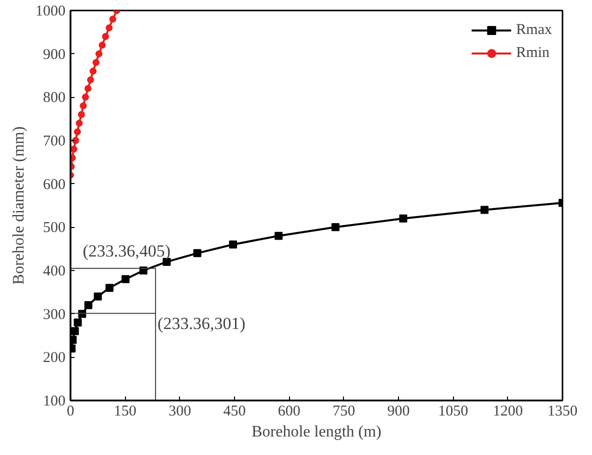 This screenshot has width=592, height=455. What do you see at coordinates (54, 98) in the screenshot?
I see `y-tick-label: 800` at bounding box center [54, 98].